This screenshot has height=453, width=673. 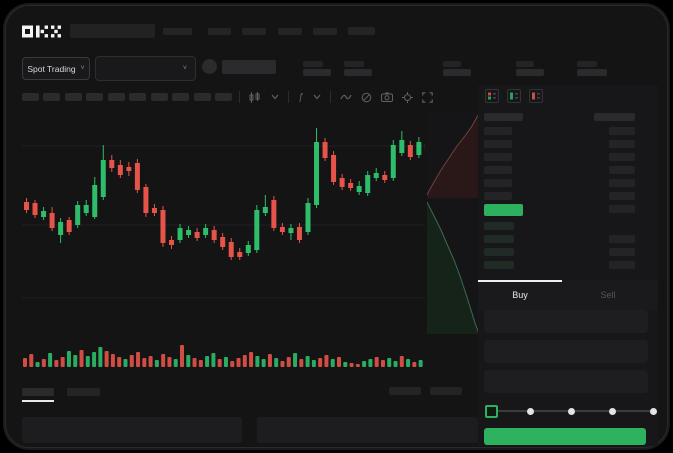 I want to click on candle-type-icon, so click(x=255, y=97).